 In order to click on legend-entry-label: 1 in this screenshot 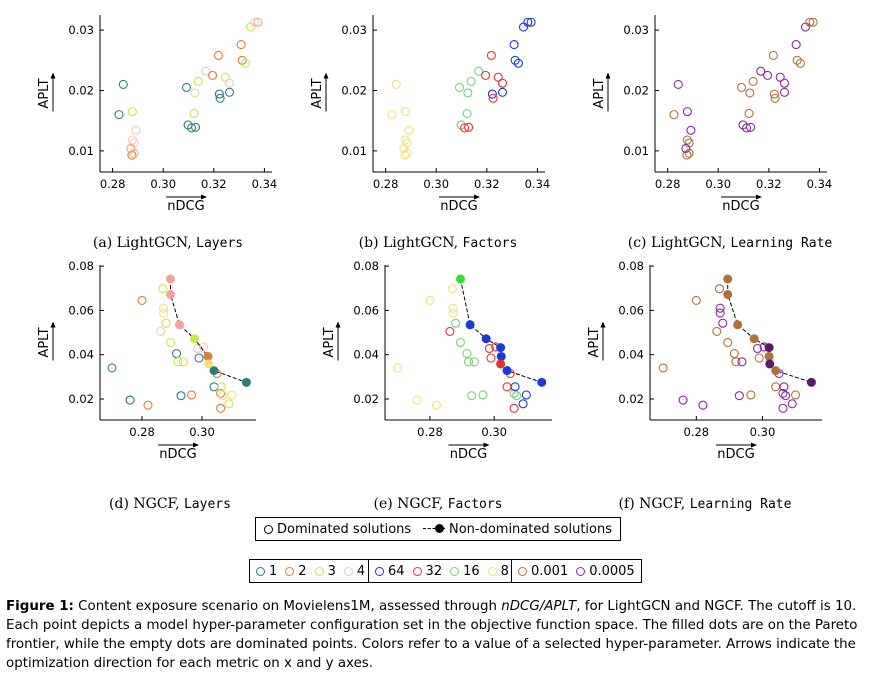, I will do `click(273, 571)`.